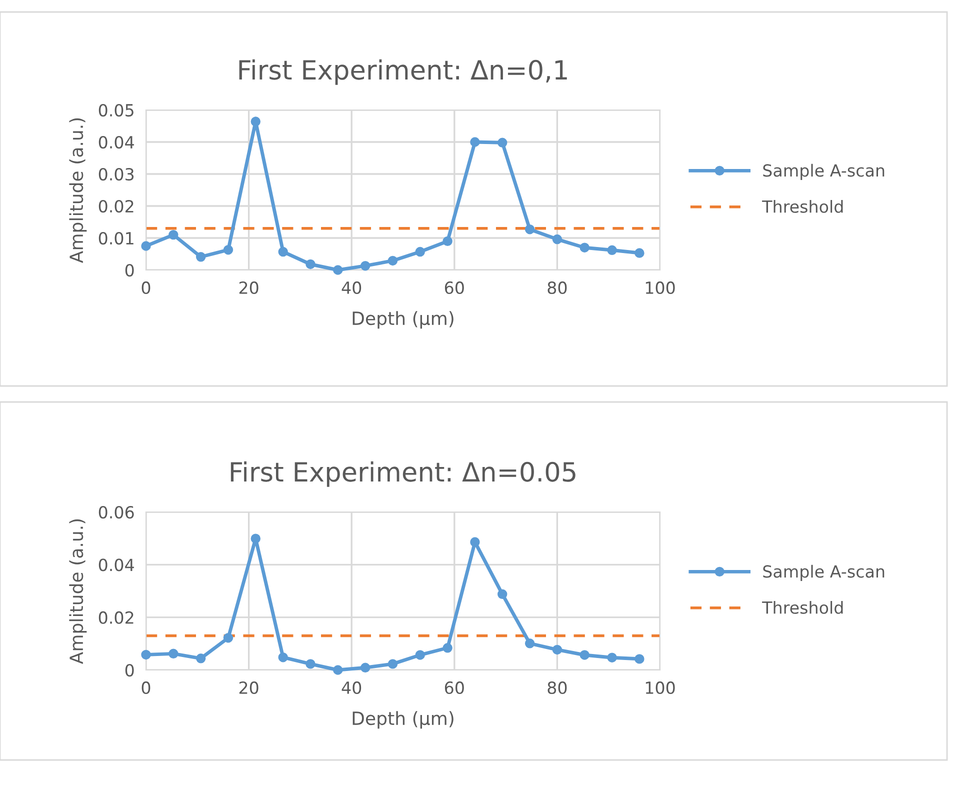 This screenshot has height=786, width=956. What do you see at coordinates (116, 238) in the screenshot?
I see `y-tick-label: 0.01` at bounding box center [116, 238].